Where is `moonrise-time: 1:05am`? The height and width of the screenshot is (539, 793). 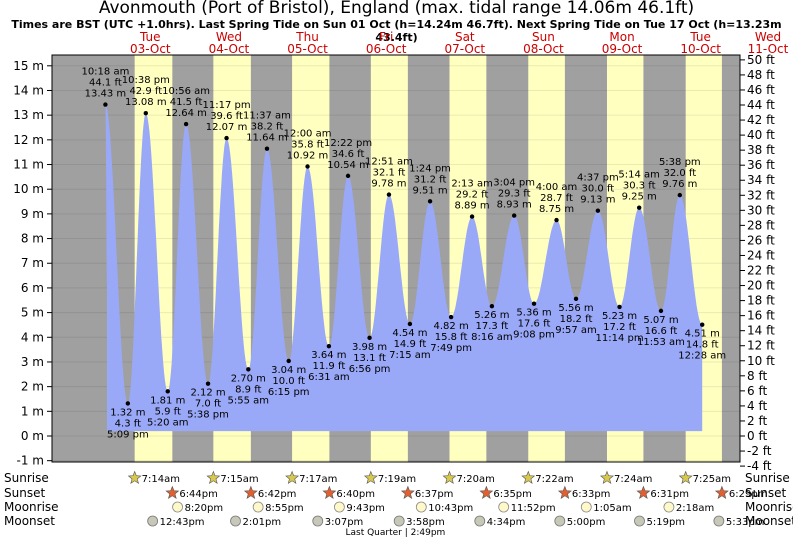 moonrise-time: 1:05am is located at coordinates (612, 508).